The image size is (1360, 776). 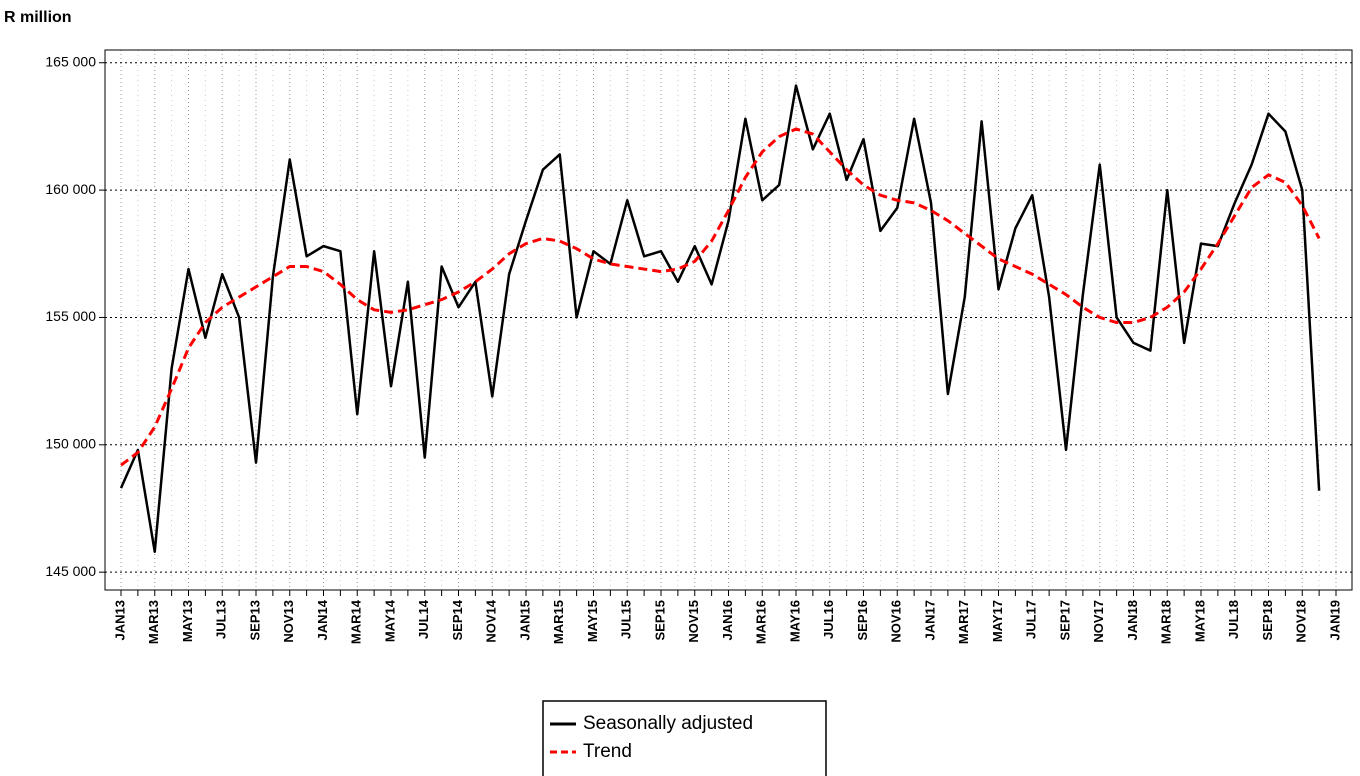 What do you see at coordinates (558, 622) in the screenshot?
I see `x-tick-label: MAR15` at bounding box center [558, 622].